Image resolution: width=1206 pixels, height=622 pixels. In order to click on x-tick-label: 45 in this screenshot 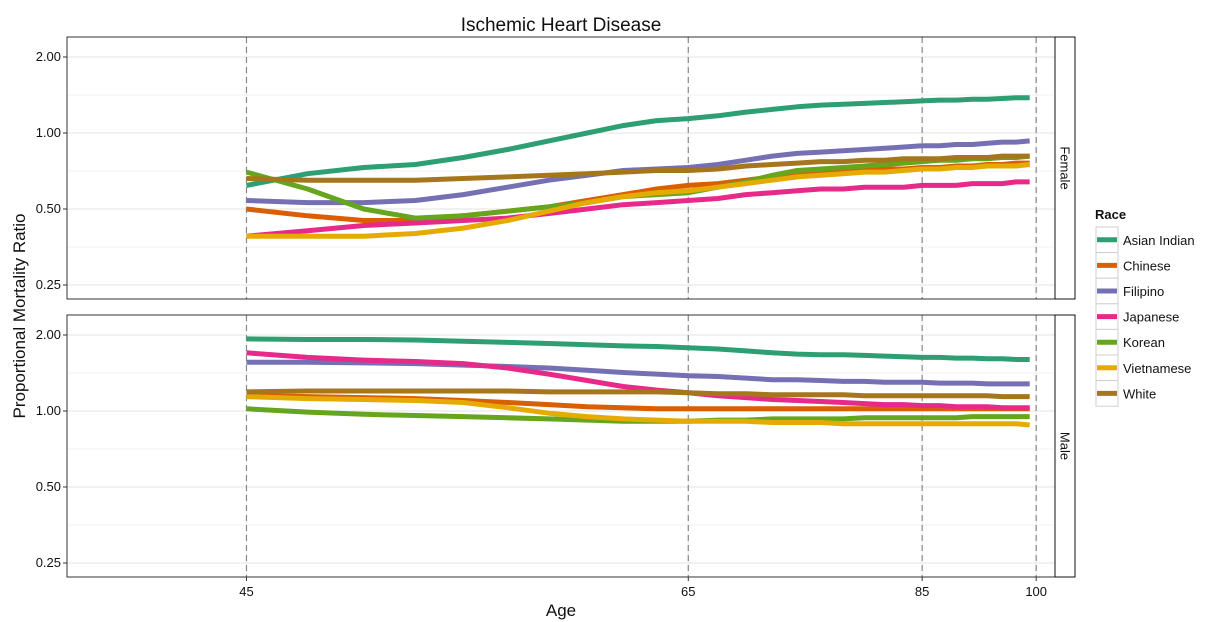, I will do `click(246, 591)`.